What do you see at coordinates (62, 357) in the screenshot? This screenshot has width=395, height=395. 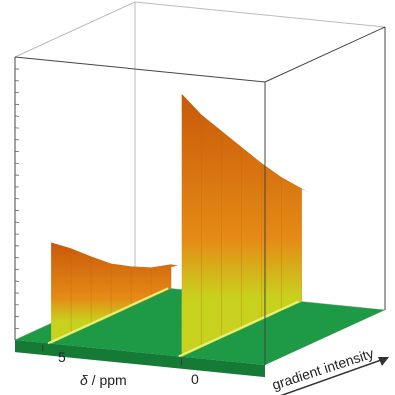 I see `x-tick-label-5: 5` at bounding box center [62, 357].